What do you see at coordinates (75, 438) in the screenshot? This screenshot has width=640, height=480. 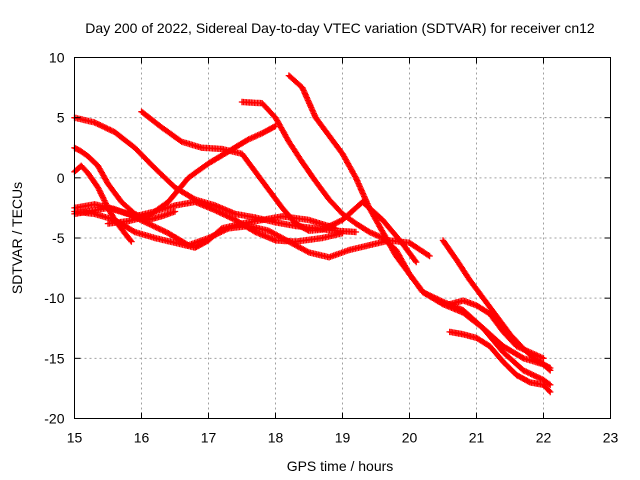 I see `x-tick-label: 15` at bounding box center [75, 438].